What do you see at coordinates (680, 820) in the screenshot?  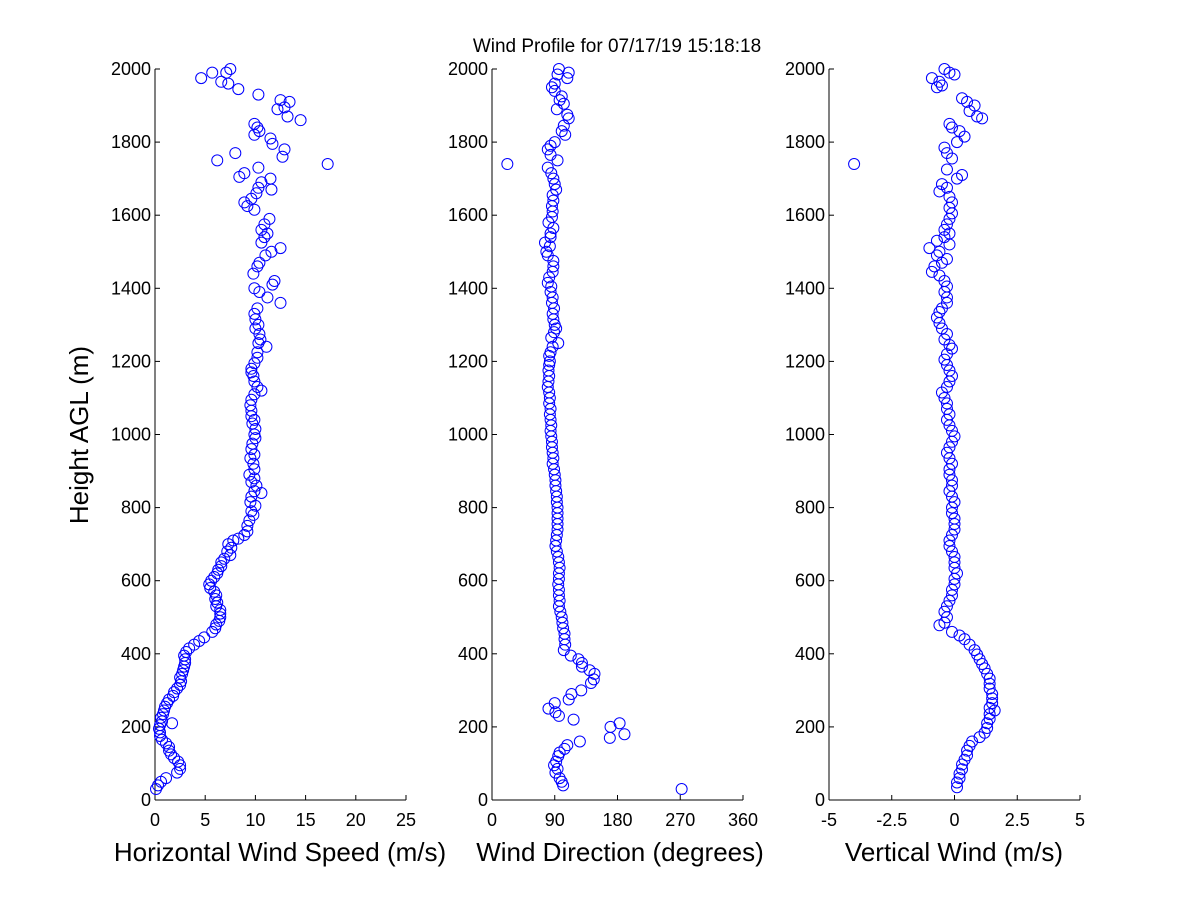 I see `x-tick-label: 270` at bounding box center [680, 820].